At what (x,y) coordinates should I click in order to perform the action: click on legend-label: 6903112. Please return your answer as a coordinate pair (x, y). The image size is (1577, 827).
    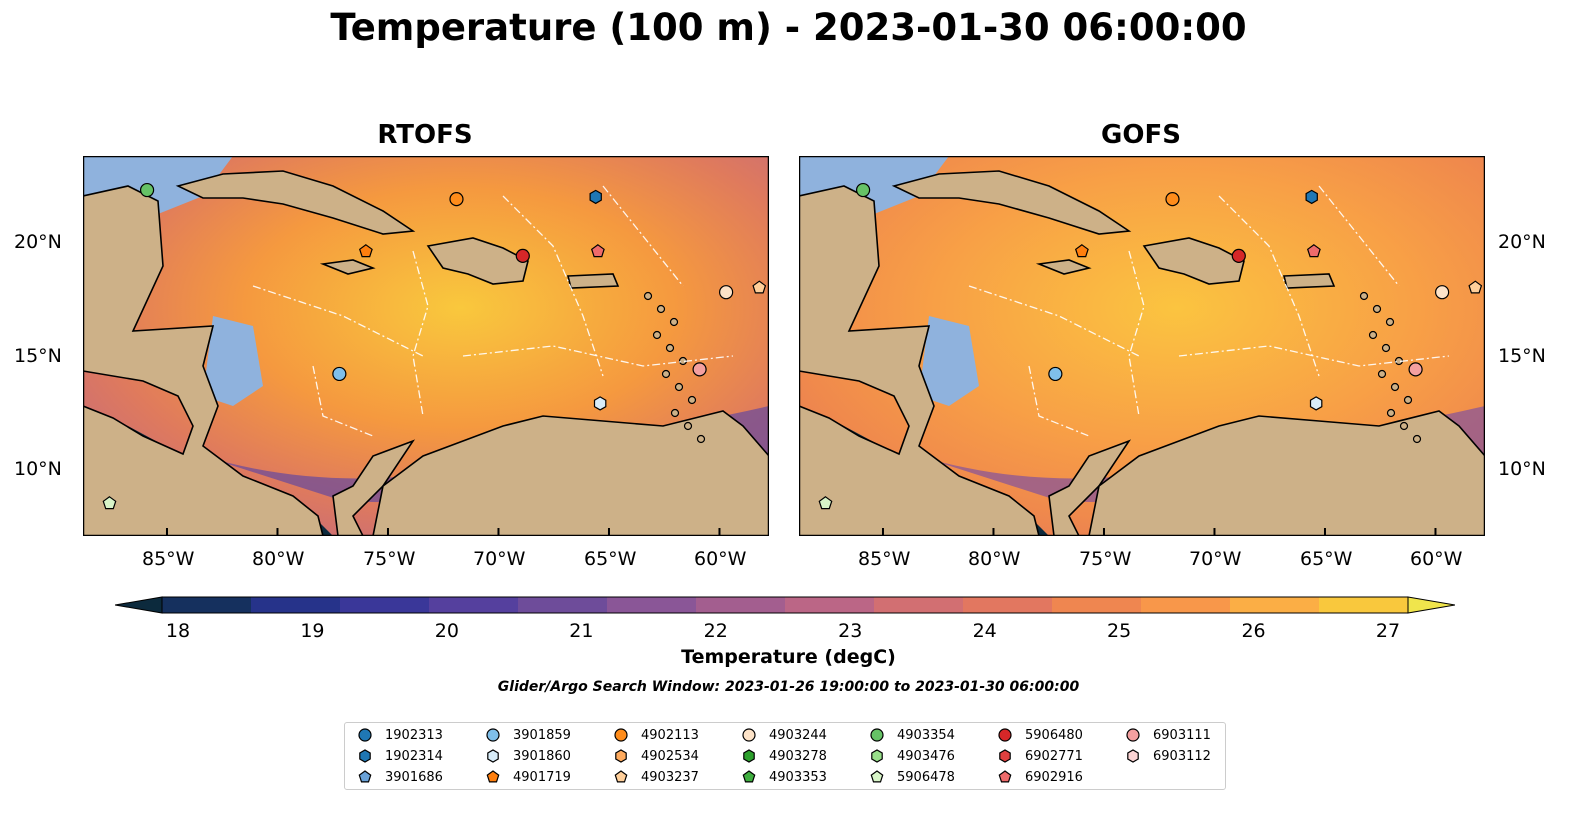
    Looking at the image, I should click on (1182, 756).